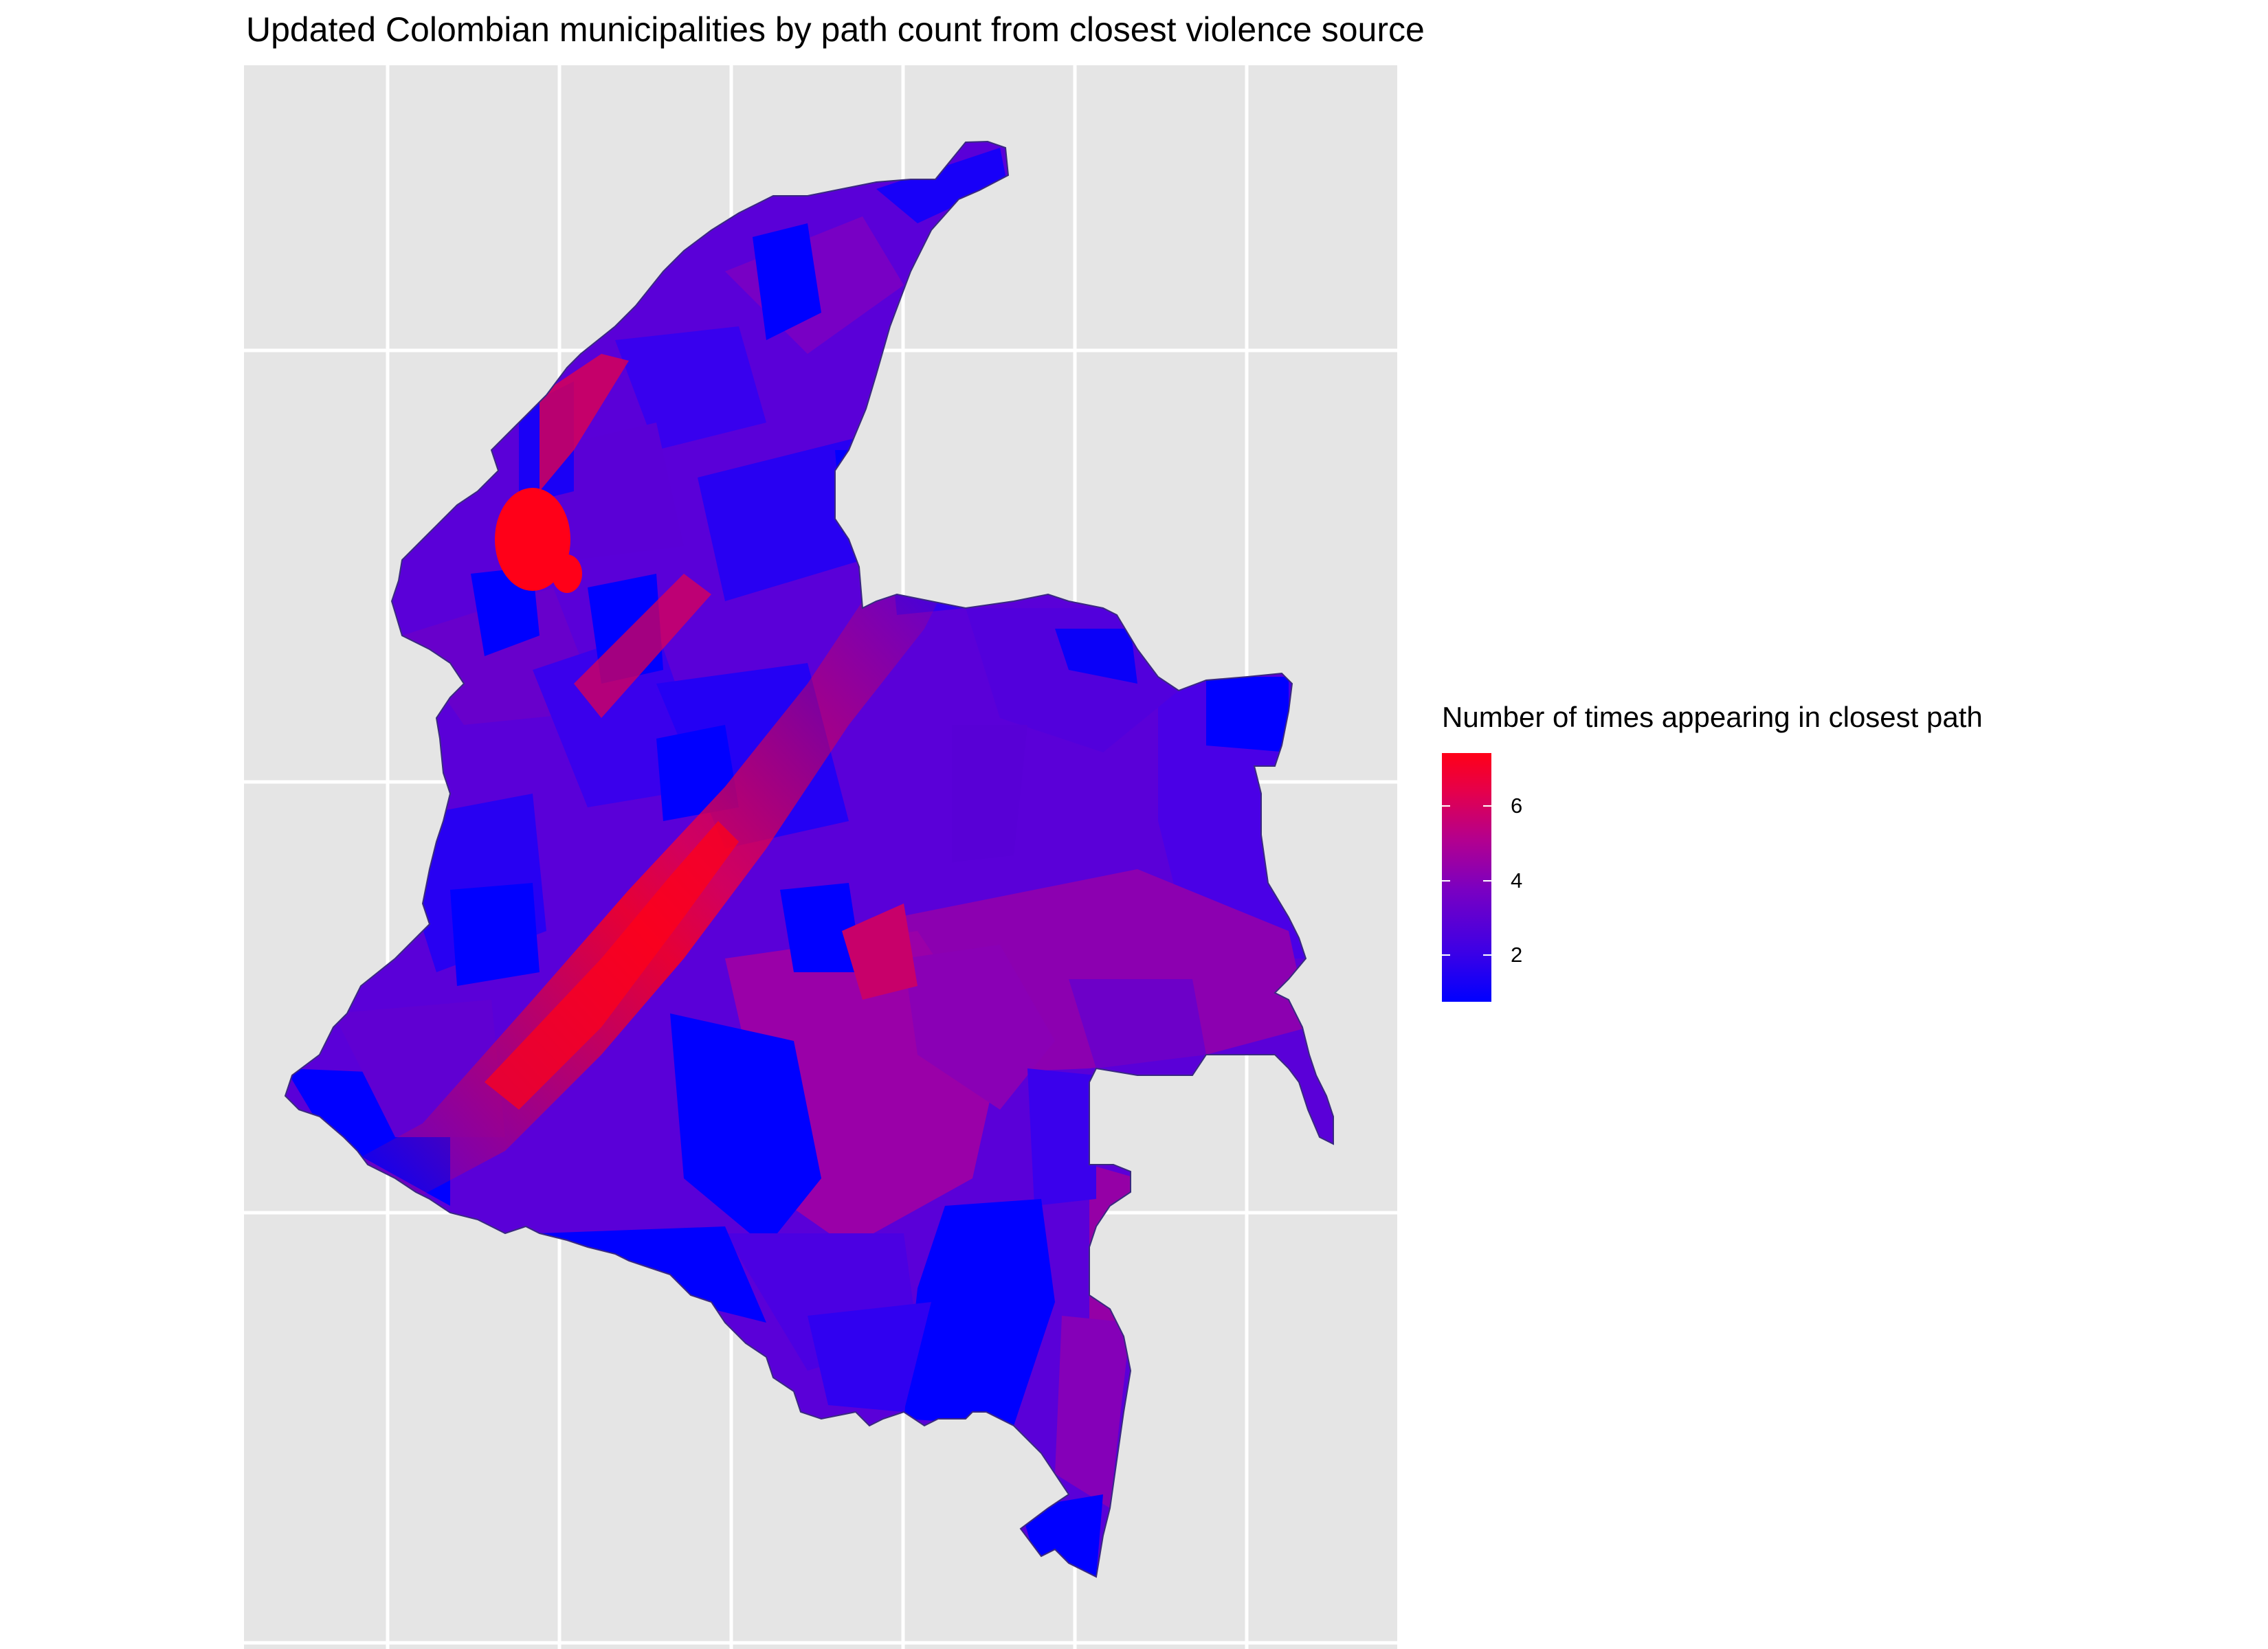 This screenshot has width=2268, height=1649. Describe the element at coordinates (1517, 955) in the screenshot. I see `legend-tick-label: 2` at that location.